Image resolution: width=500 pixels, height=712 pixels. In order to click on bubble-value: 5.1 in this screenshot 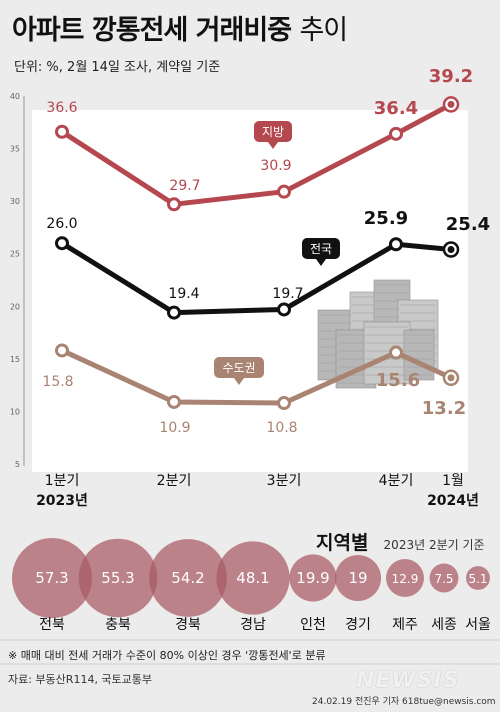, I will do `click(477, 579)`.